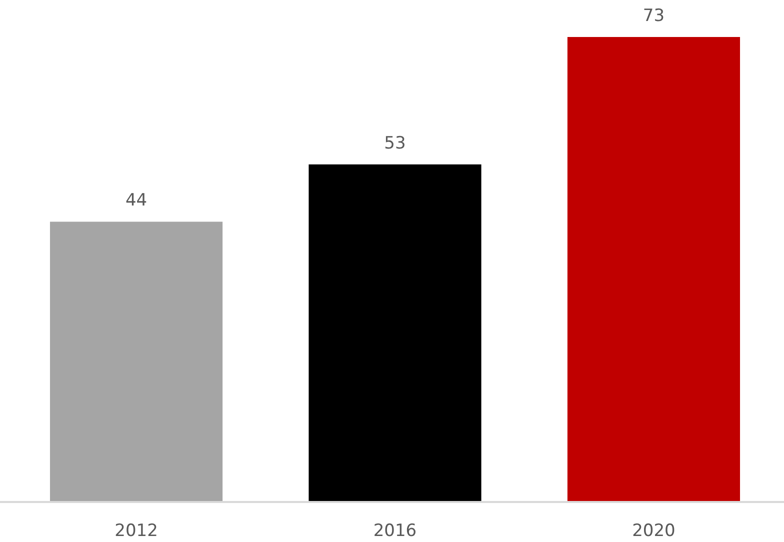 Image resolution: width=784 pixels, height=542 pixels. I want to click on data-label: 53, so click(395, 143).